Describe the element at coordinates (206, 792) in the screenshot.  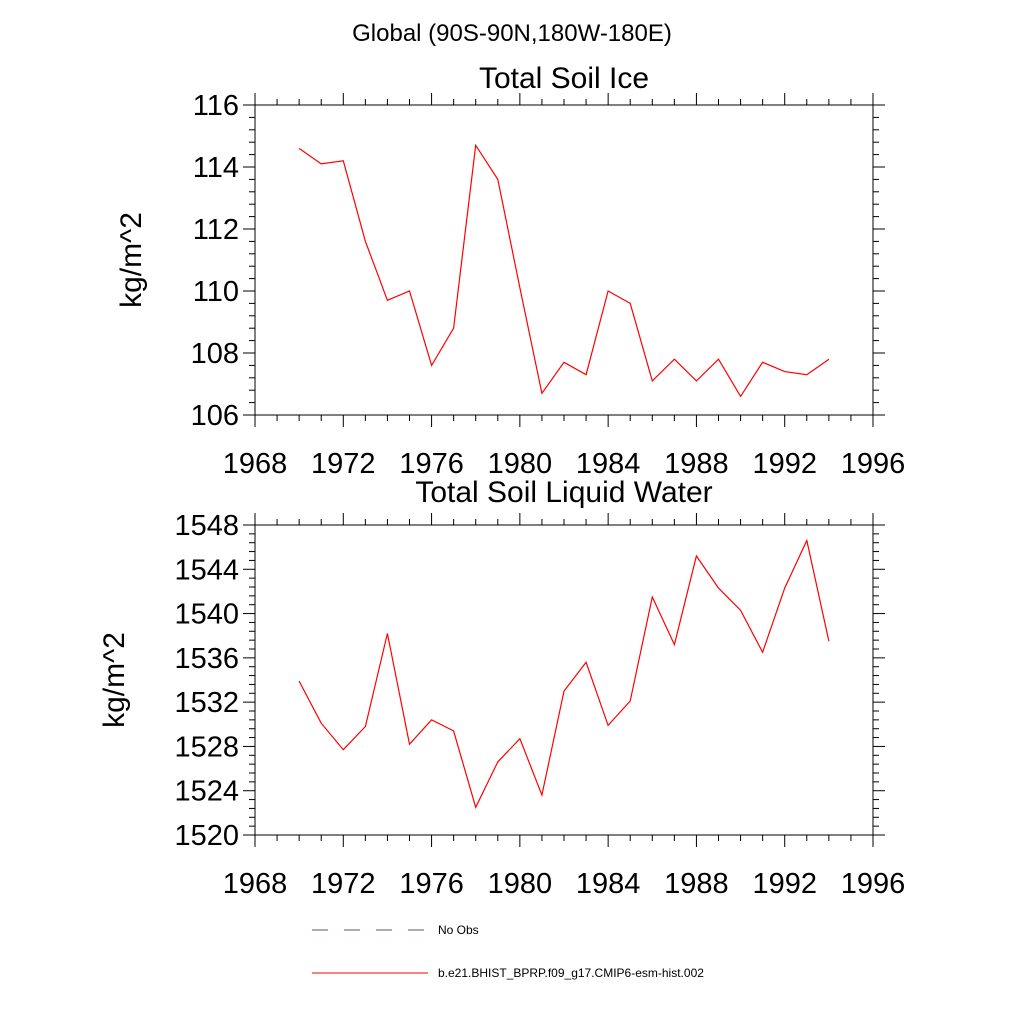
I see `y-tick-label: 1524` at that location.